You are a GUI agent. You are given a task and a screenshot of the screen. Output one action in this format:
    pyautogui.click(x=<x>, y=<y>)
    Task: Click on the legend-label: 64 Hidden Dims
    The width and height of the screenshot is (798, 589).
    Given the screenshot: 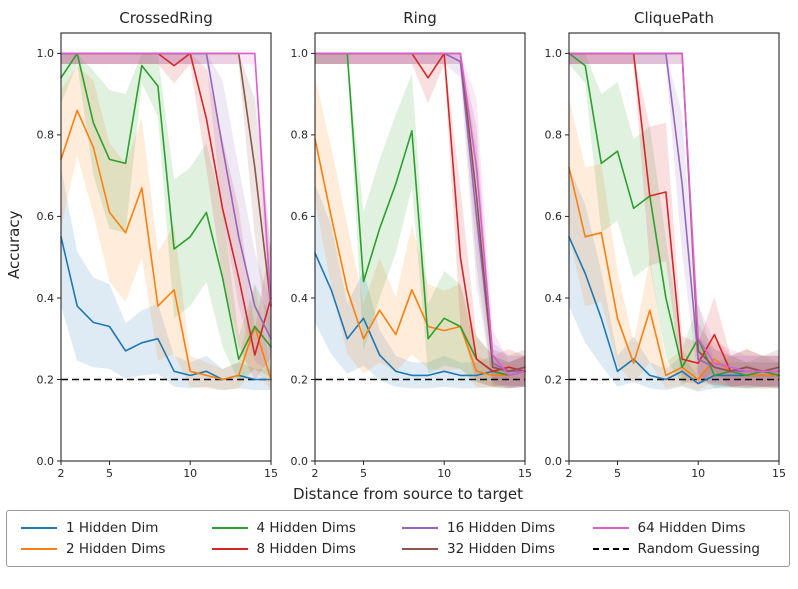 What is the action you would take?
    pyautogui.click(x=691, y=528)
    